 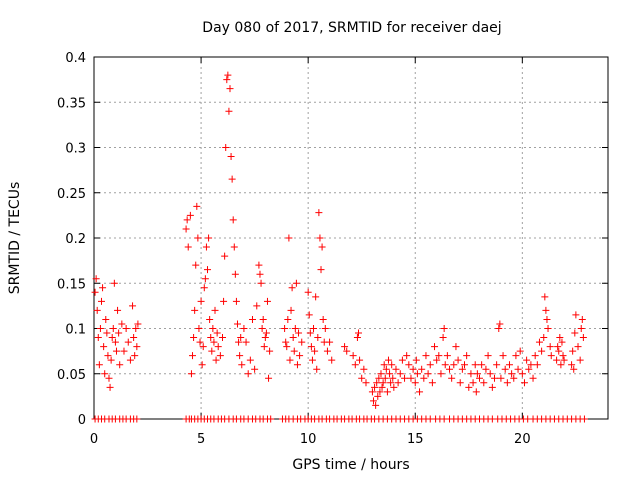 What do you see at coordinates (94, 439) in the screenshot?
I see `x-tick-label: 0` at bounding box center [94, 439].